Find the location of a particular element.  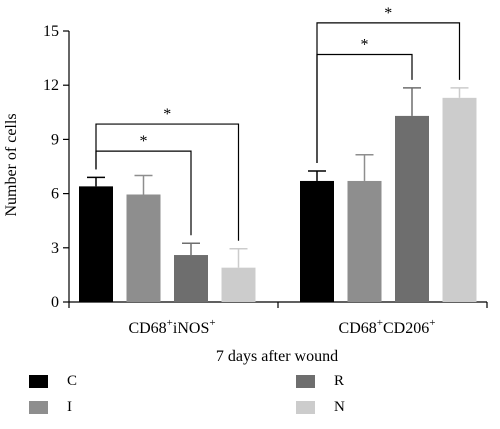

legend-item-R: R is located at coordinates (320, 381).